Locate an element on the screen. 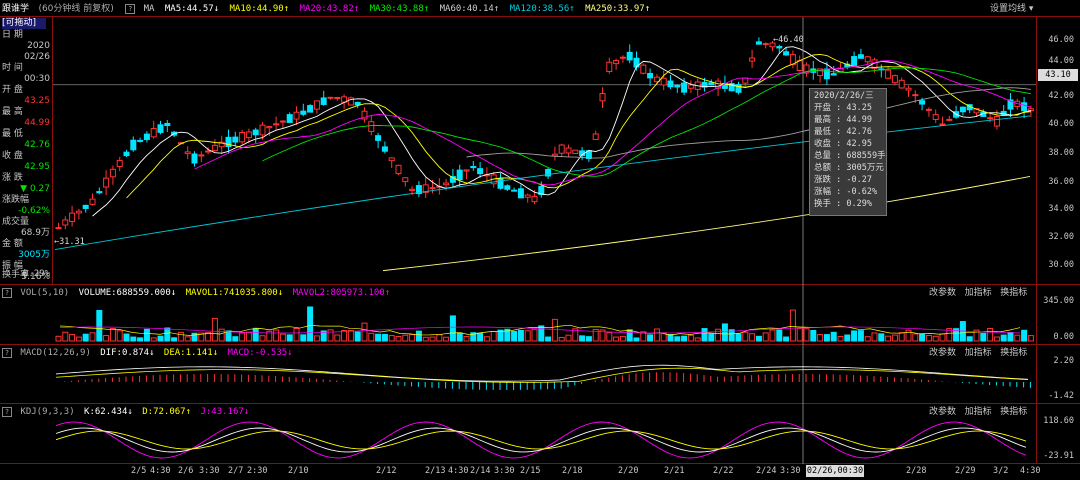 The image size is (1080, 480). pct-label: 涨跌幅 is located at coordinates (16, 200).